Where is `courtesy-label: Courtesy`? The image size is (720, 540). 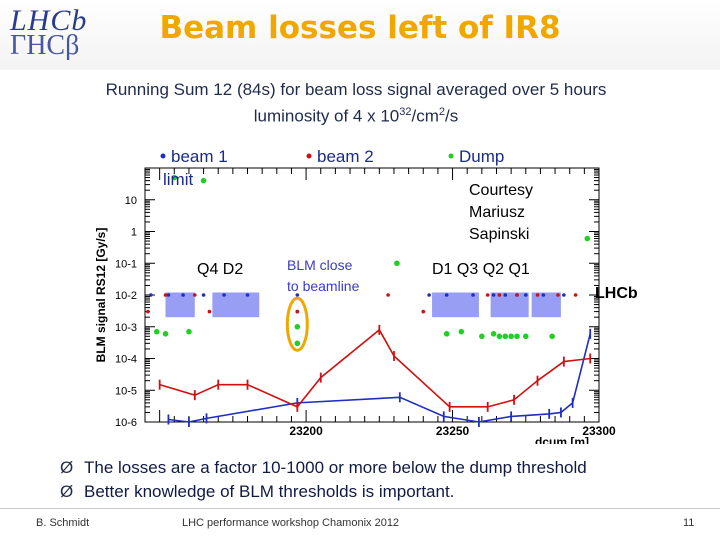
courtesy-label: Courtesy is located at coordinates (501, 190).